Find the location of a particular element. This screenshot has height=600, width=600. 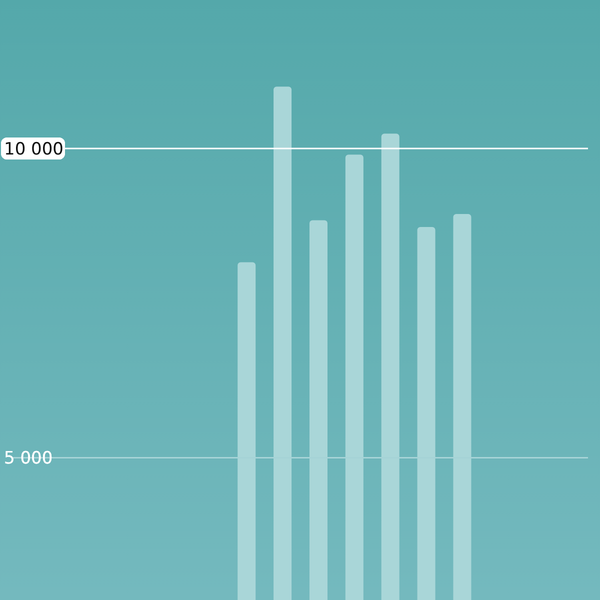

y-tick-label: 5 000 is located at coordinates (28, 458).